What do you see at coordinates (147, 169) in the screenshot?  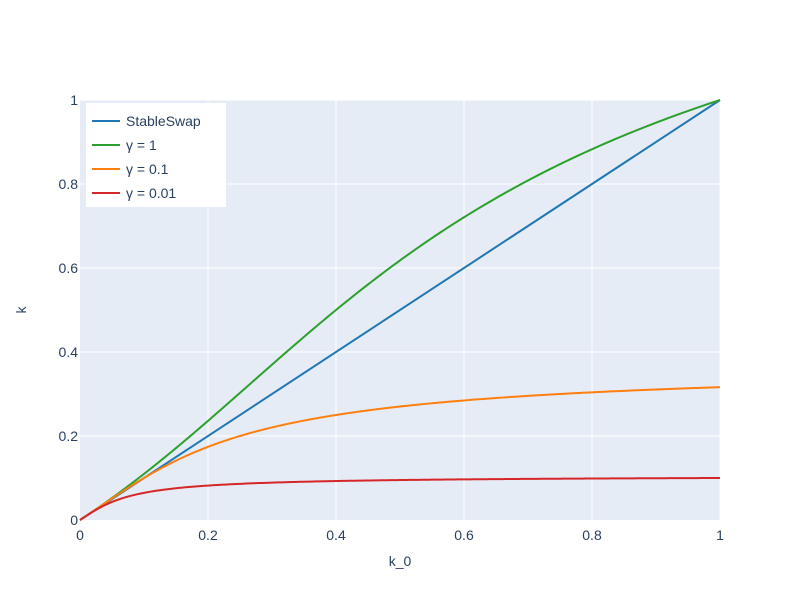 I see `legend-label: γ = 0.1` at bounding box center [147, 169].